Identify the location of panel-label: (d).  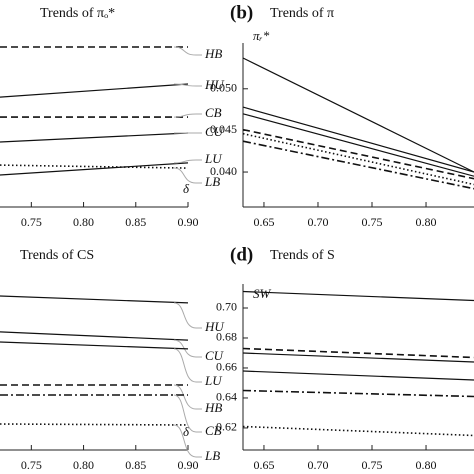
(241, 254).